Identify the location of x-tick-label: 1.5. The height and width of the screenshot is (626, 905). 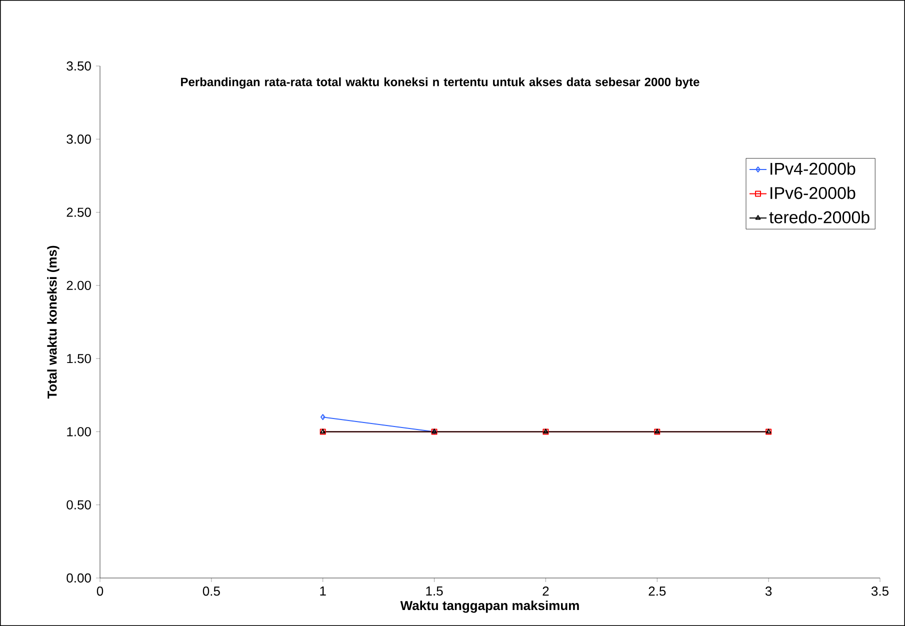
(434, 591).